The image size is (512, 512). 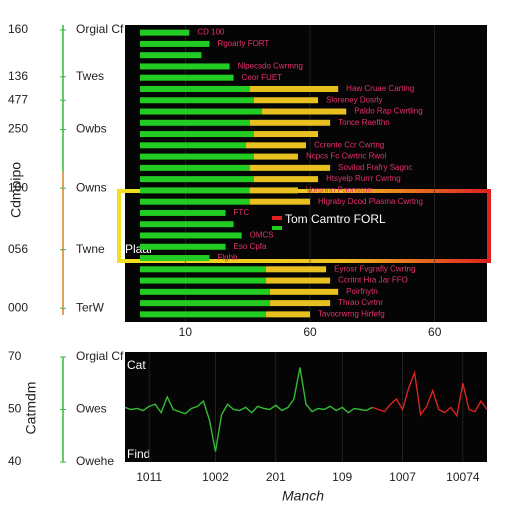 What do you see at coordinates (18, 187) in the screenshot?
I see `y-tick-label: 100` at bounding box center [18, 187].